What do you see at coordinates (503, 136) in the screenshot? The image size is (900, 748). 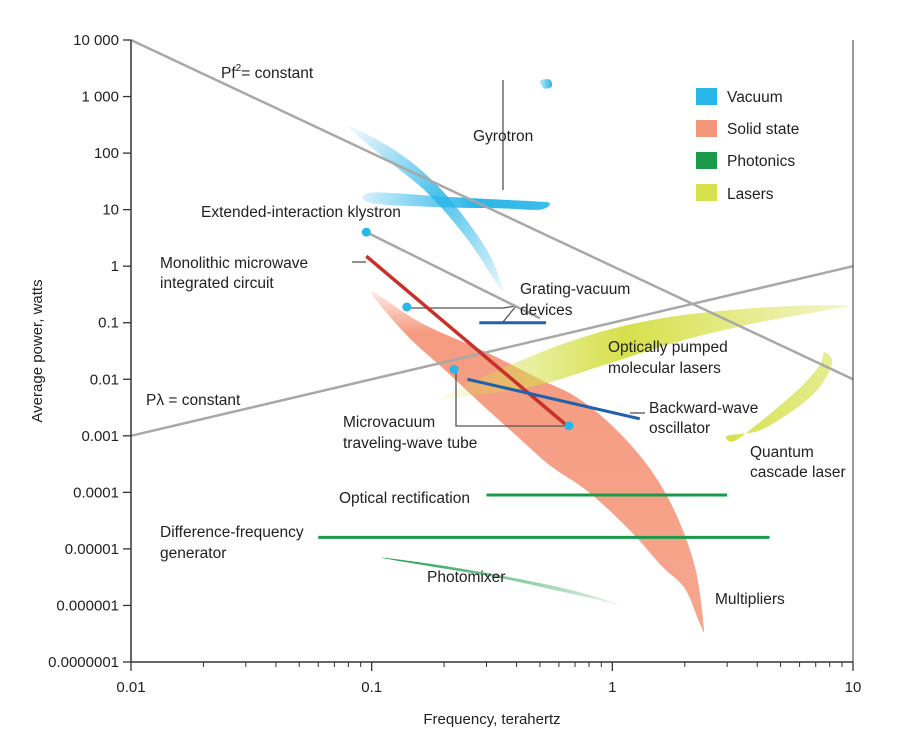 I see `gyrotron-label: Gyrotron` at bounding box center [503, 136].